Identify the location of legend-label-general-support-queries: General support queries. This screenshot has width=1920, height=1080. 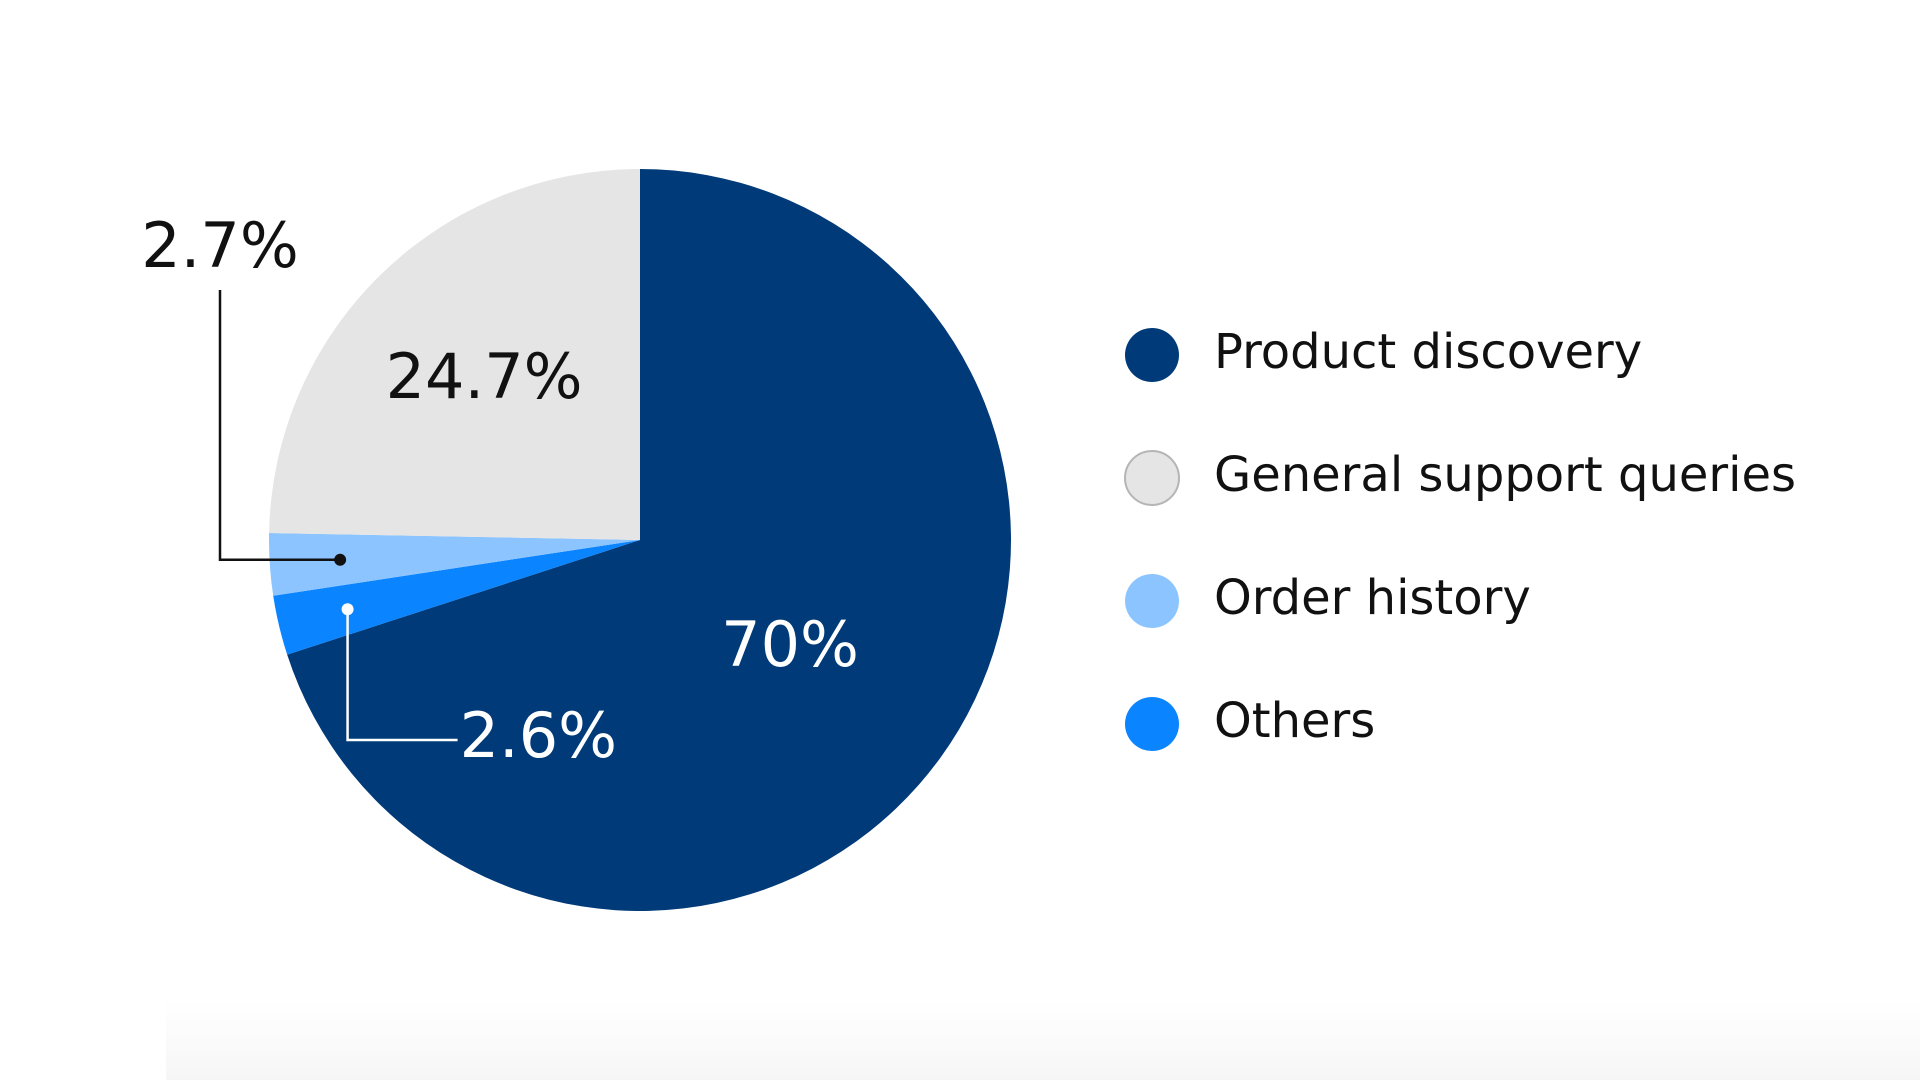
(1505, 475).